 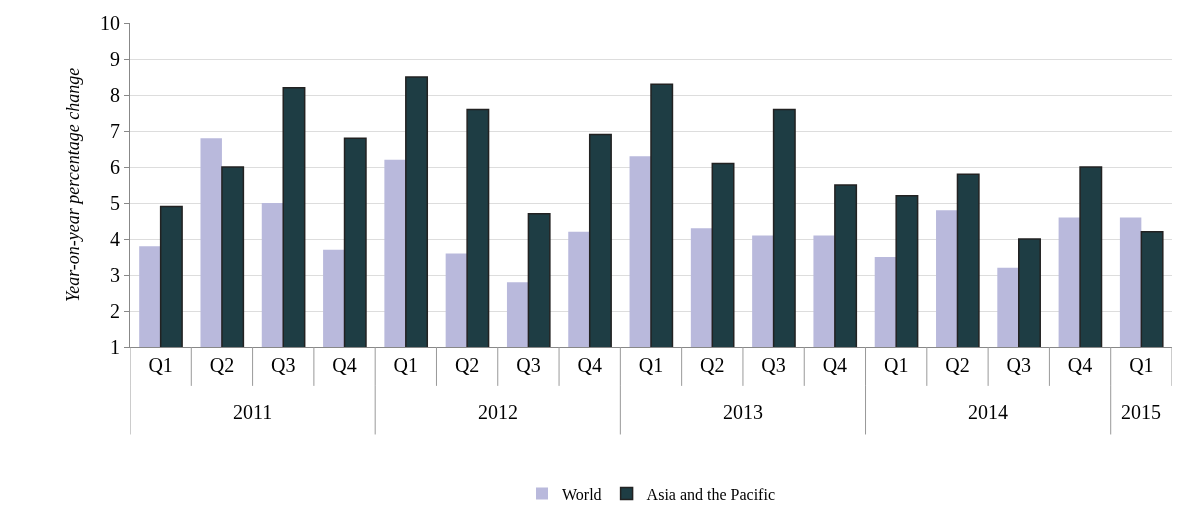 I want to click on legend-label: Asia and the Pacific, so click(x=710, y=494).